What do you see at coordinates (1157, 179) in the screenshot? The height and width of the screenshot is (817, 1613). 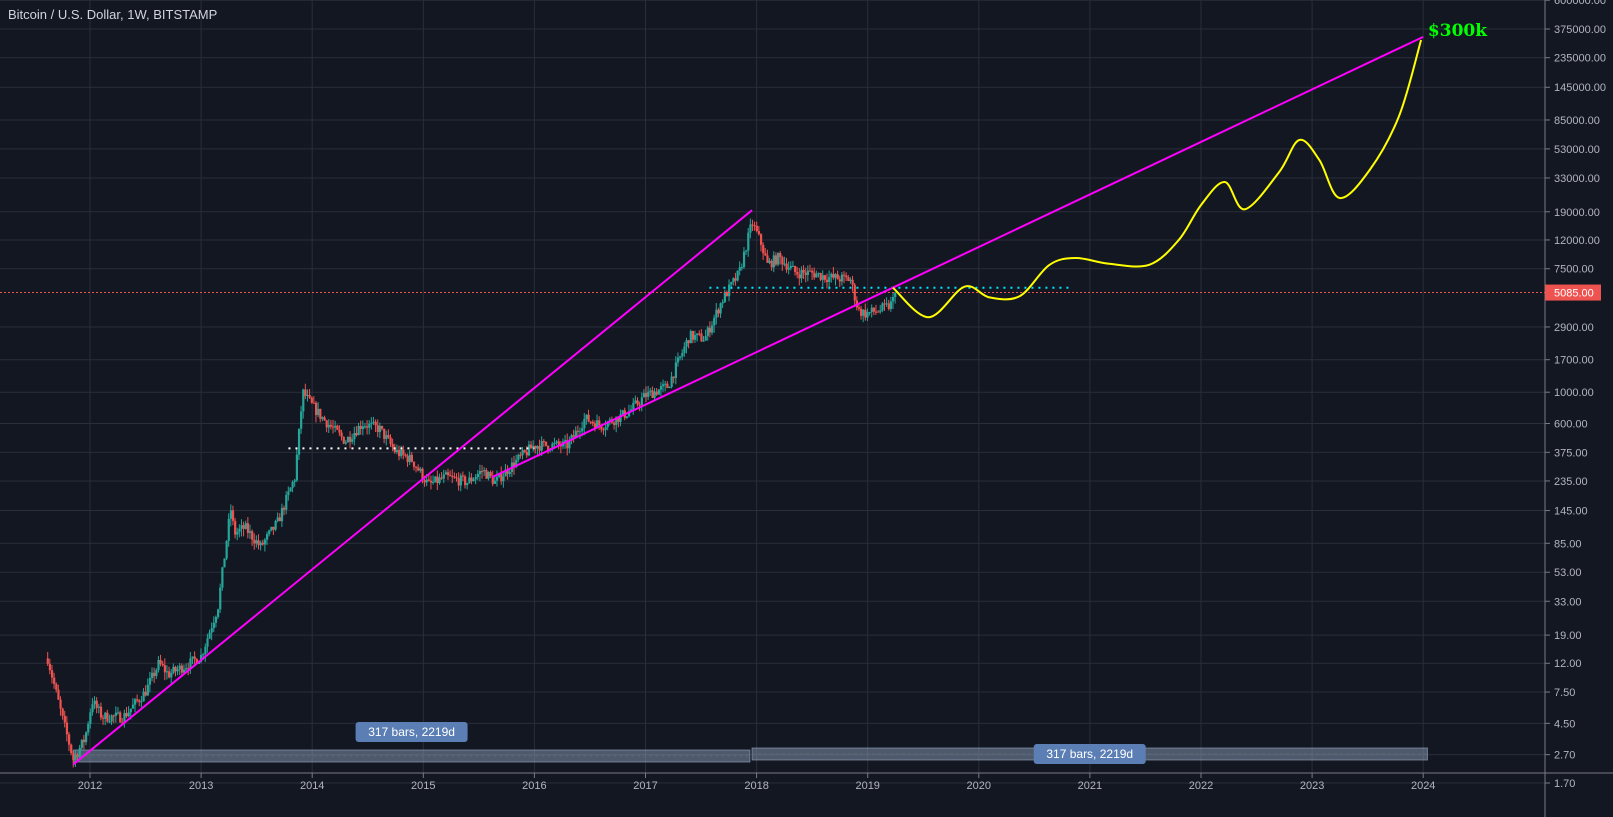 I see `price-projection-curve` at bounding box center [1157, 179].